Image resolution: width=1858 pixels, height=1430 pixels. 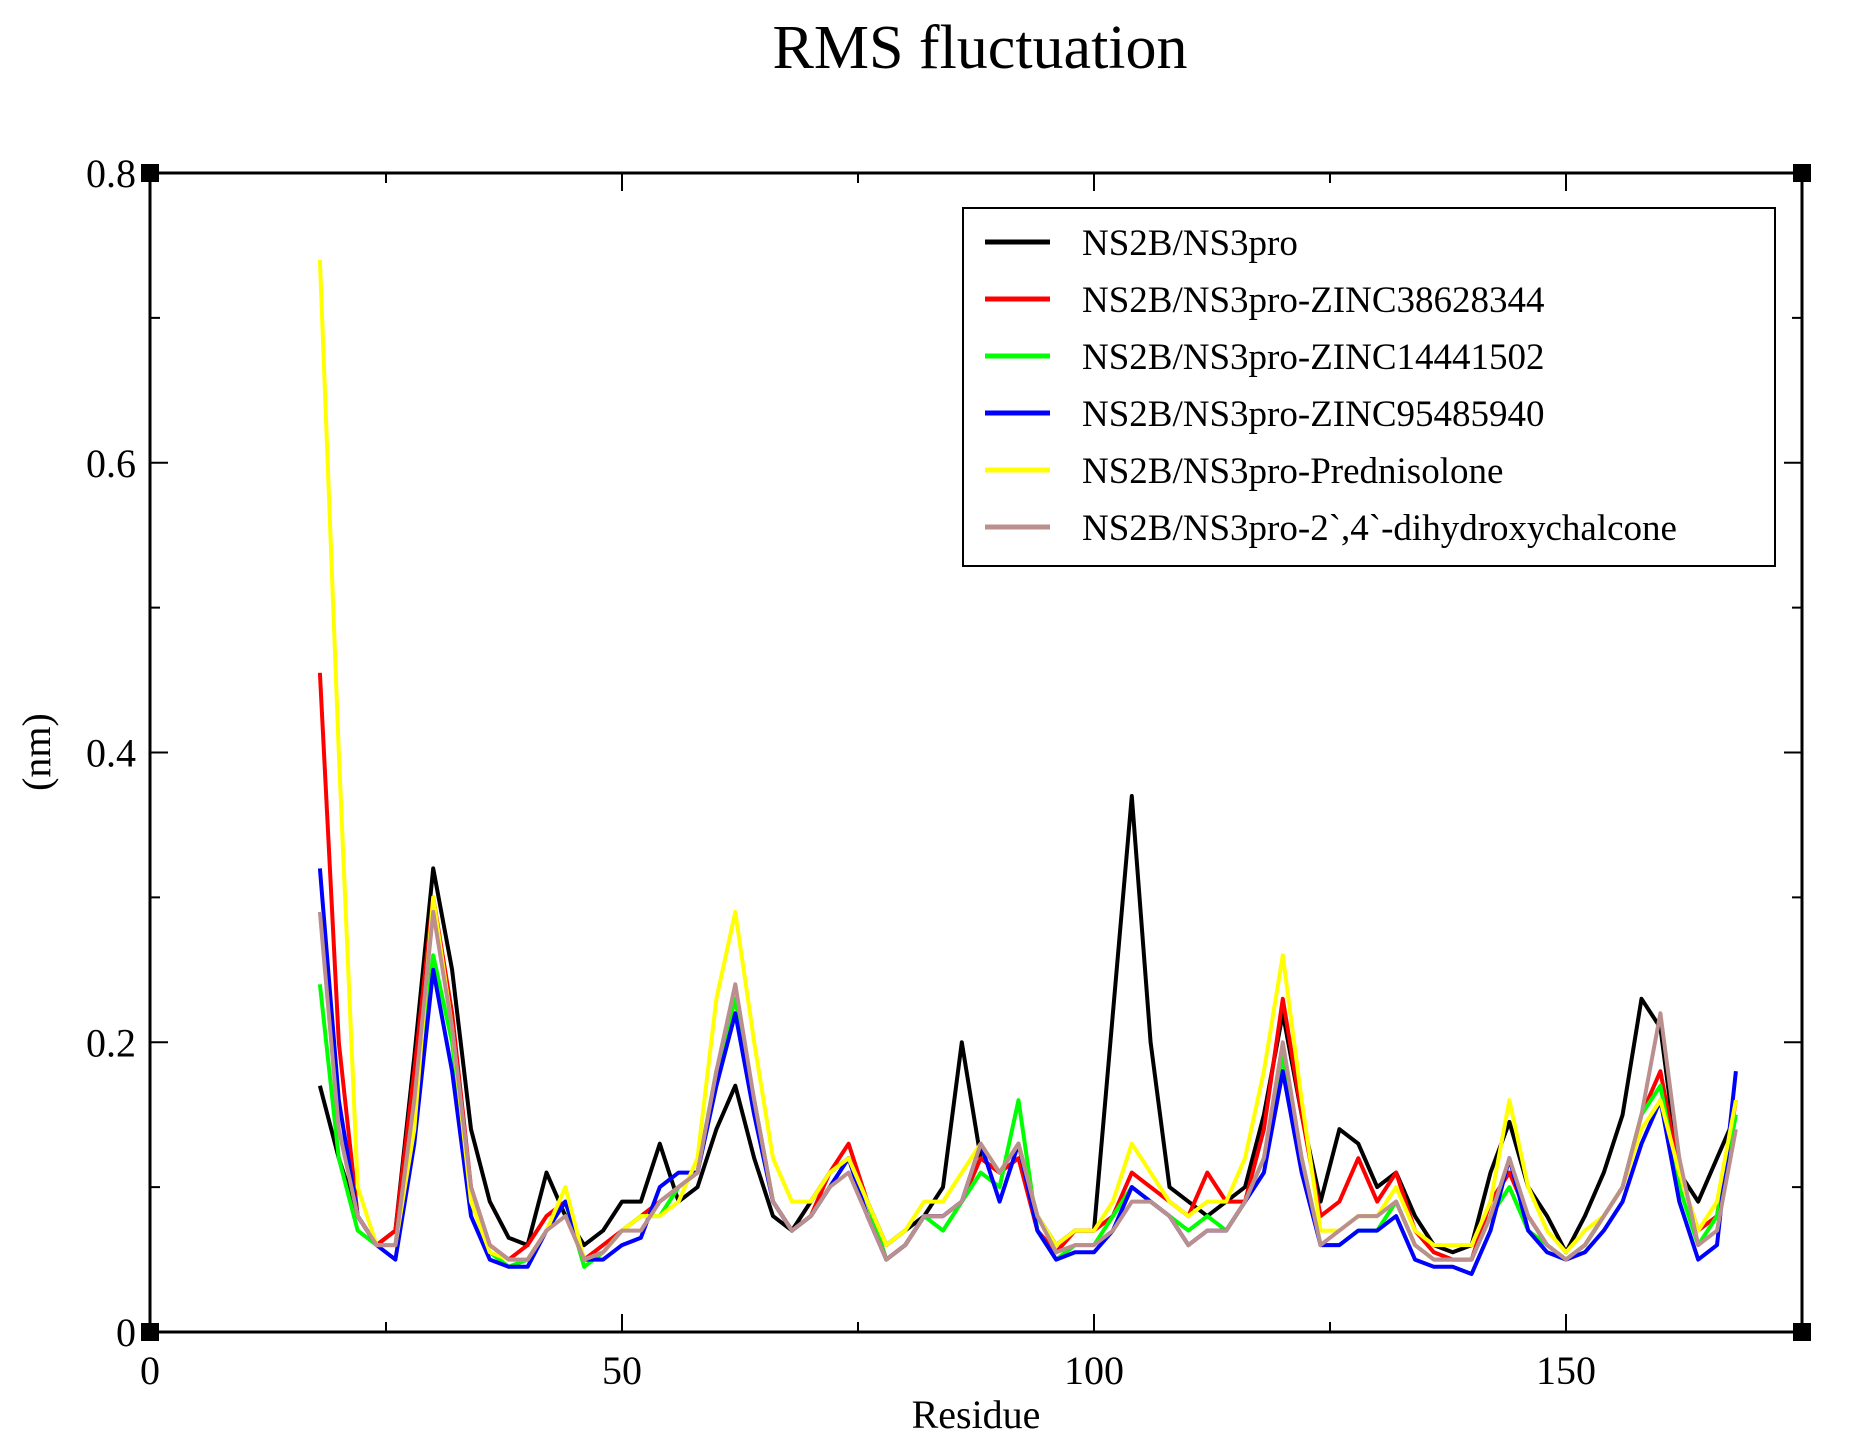 What do you see at coordinates (1313, 357) in the screenshot?
I see `legend-label: NS2B/NS3pro-ZINC14441502` at bounding box center [1313, 357].